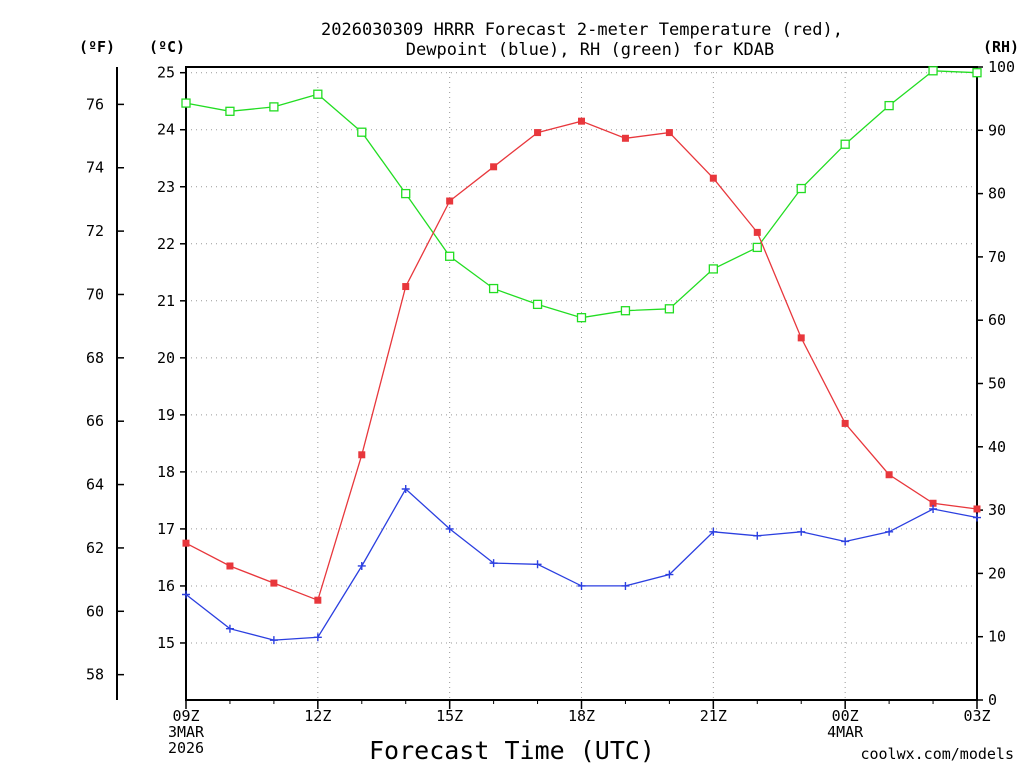 This screenshot has width=1024, height=768. What do you see at coordinates (997, 510) in the screenshot?
I see `rh-tick-label: 30` at bounding box center [997, 510].